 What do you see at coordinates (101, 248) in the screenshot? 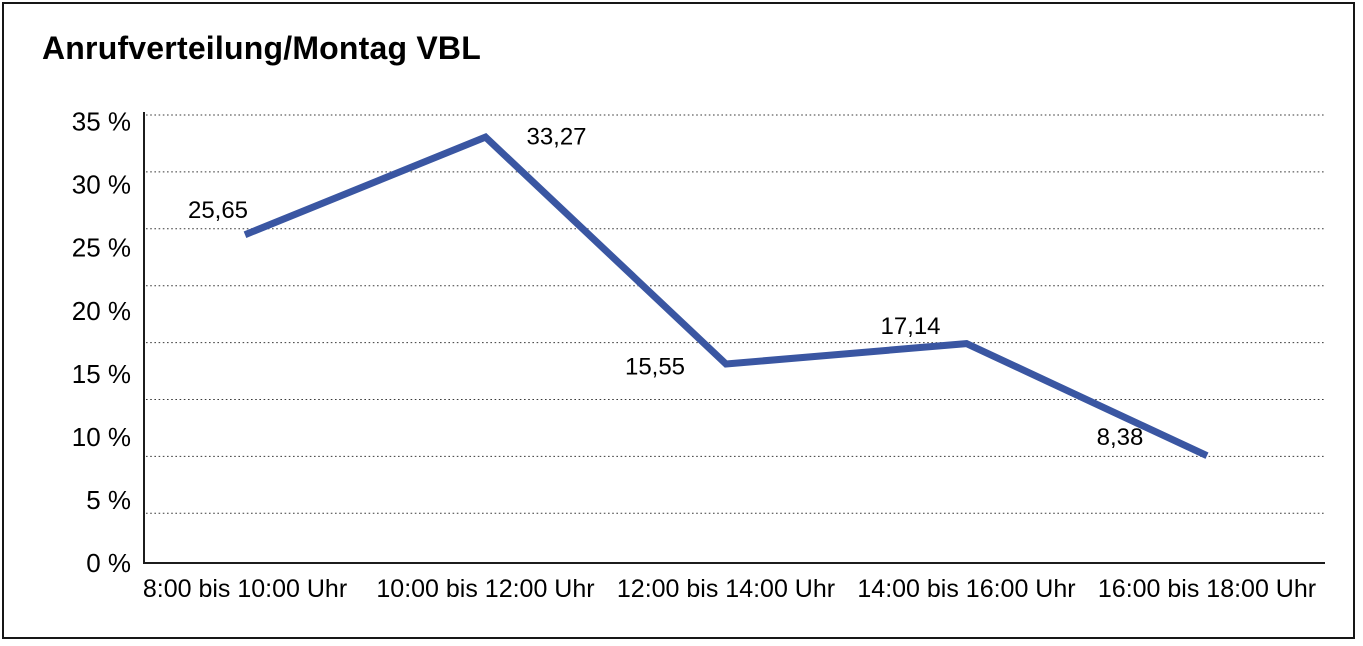
I see `y-tick-label: 25 %` at bounding box center [101, 248].